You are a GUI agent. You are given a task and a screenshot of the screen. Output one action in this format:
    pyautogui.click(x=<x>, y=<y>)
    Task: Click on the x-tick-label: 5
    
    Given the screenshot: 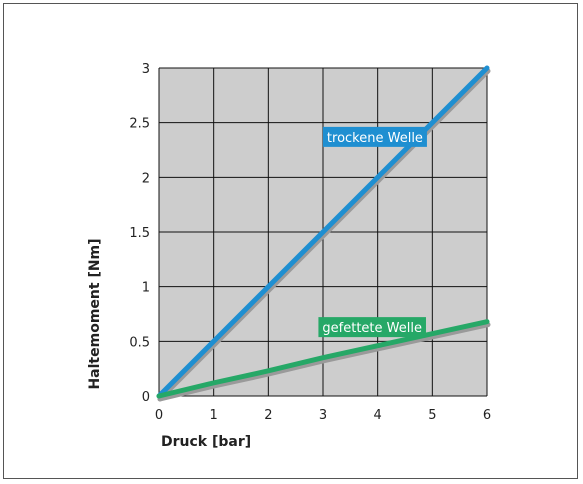 What is the action you would take?
    pyautogui.click(x=432, y=415)
    